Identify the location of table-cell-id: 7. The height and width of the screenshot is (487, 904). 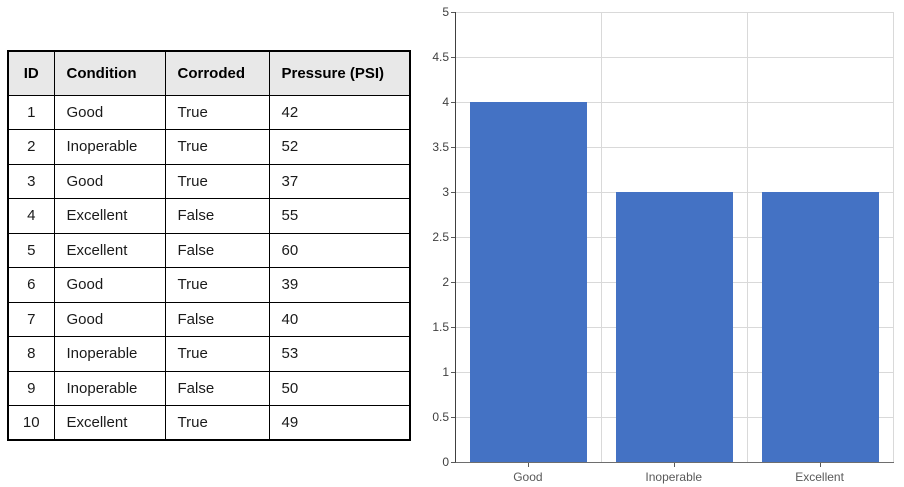
(31, 319).